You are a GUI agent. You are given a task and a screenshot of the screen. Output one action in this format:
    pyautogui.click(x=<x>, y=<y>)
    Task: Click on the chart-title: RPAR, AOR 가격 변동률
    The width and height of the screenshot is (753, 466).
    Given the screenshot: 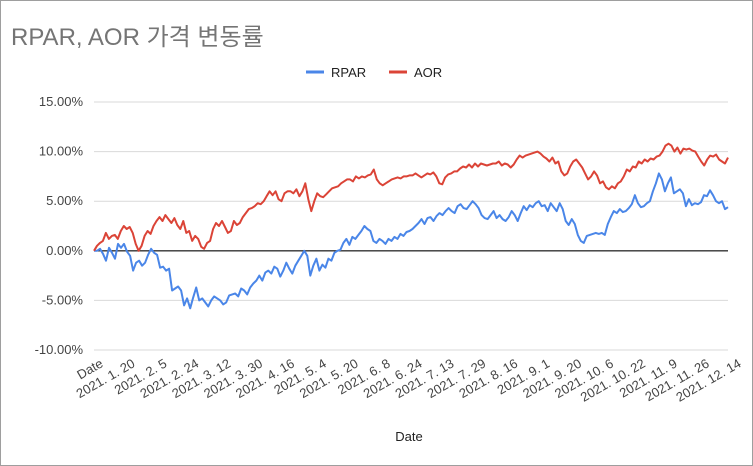 What is the action you would take?
    pyautogui.click(x=137, y=37)
    